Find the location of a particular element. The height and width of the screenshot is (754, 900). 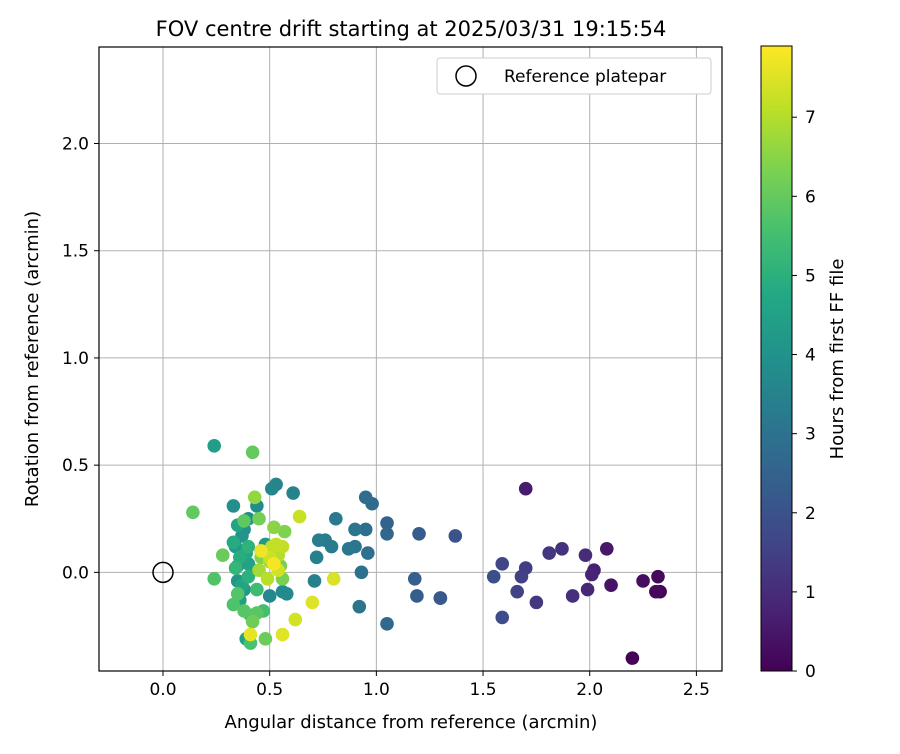

colorbar-tick-label: 3 is located at coordinates (810, 435).